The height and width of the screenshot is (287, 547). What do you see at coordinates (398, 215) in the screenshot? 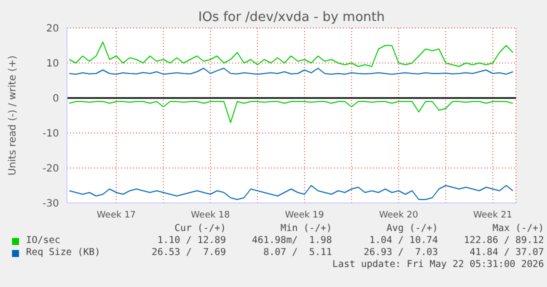
I see `x-tick-label: Week 20` at bounding box center [398, 215].